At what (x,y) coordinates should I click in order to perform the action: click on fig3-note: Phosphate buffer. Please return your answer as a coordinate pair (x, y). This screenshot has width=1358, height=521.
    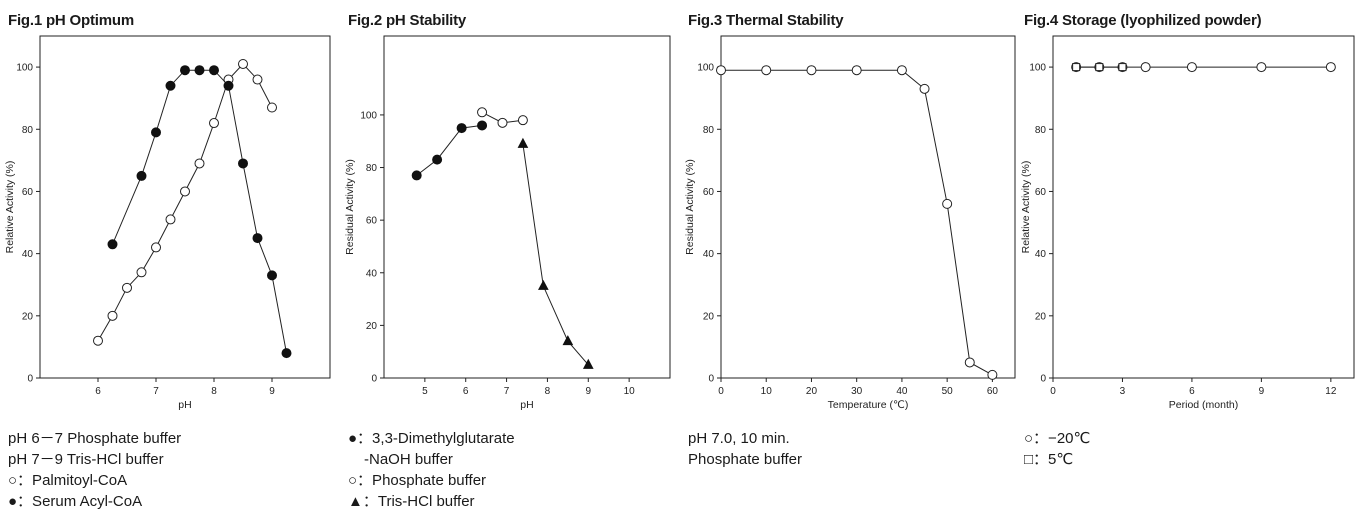
    Looking at the image, I should click on (745, 459).